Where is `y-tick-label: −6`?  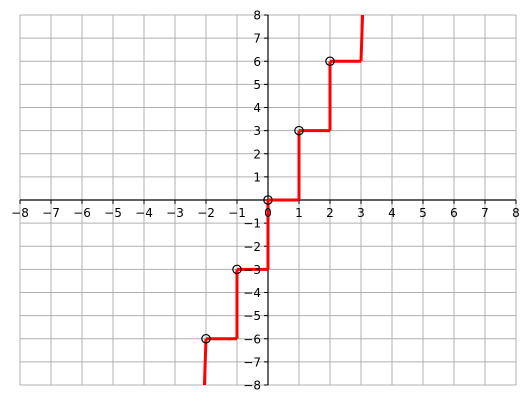
y-tick-label: −6 is located at coordinates (252, 339).